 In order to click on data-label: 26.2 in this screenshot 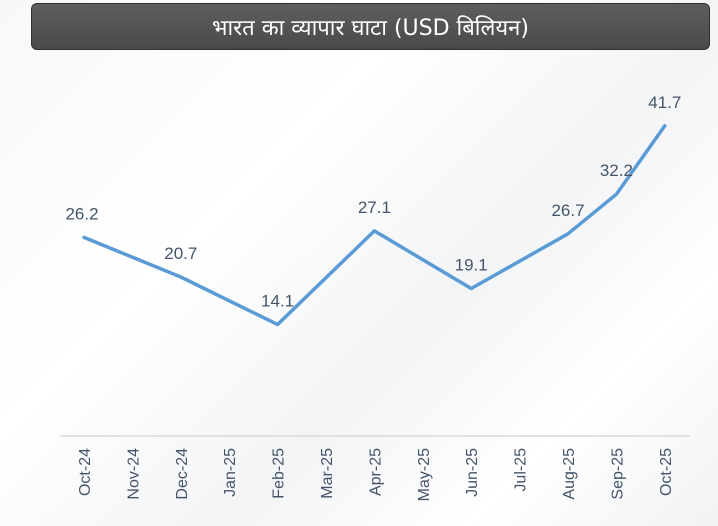, I will do `click(81, 213)`.